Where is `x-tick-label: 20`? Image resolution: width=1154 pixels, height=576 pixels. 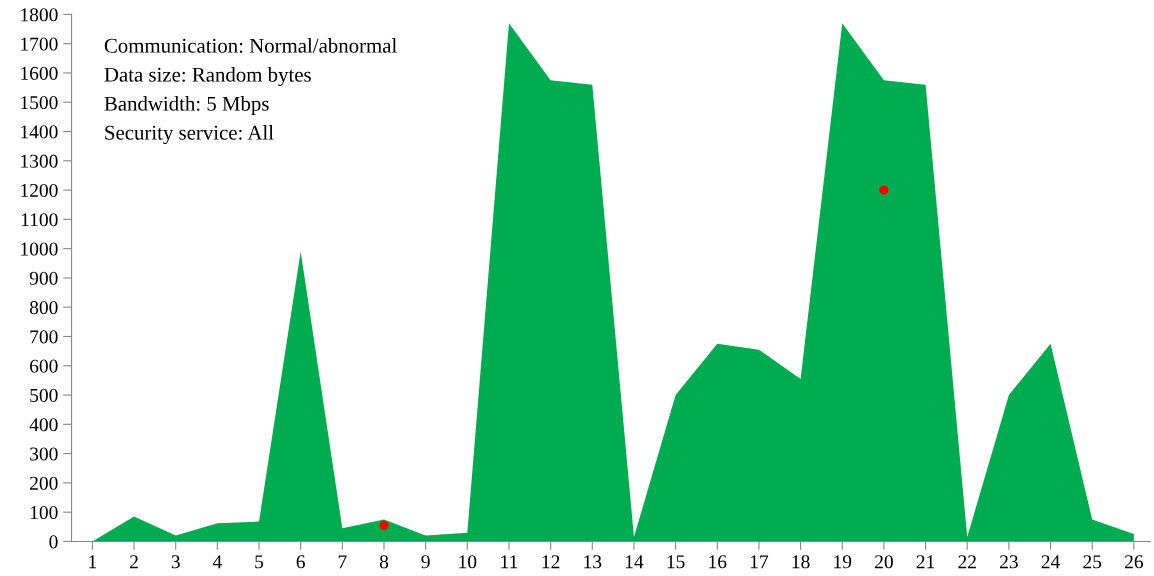
x-tick-label: 20 is located at coordinates (884, 562).